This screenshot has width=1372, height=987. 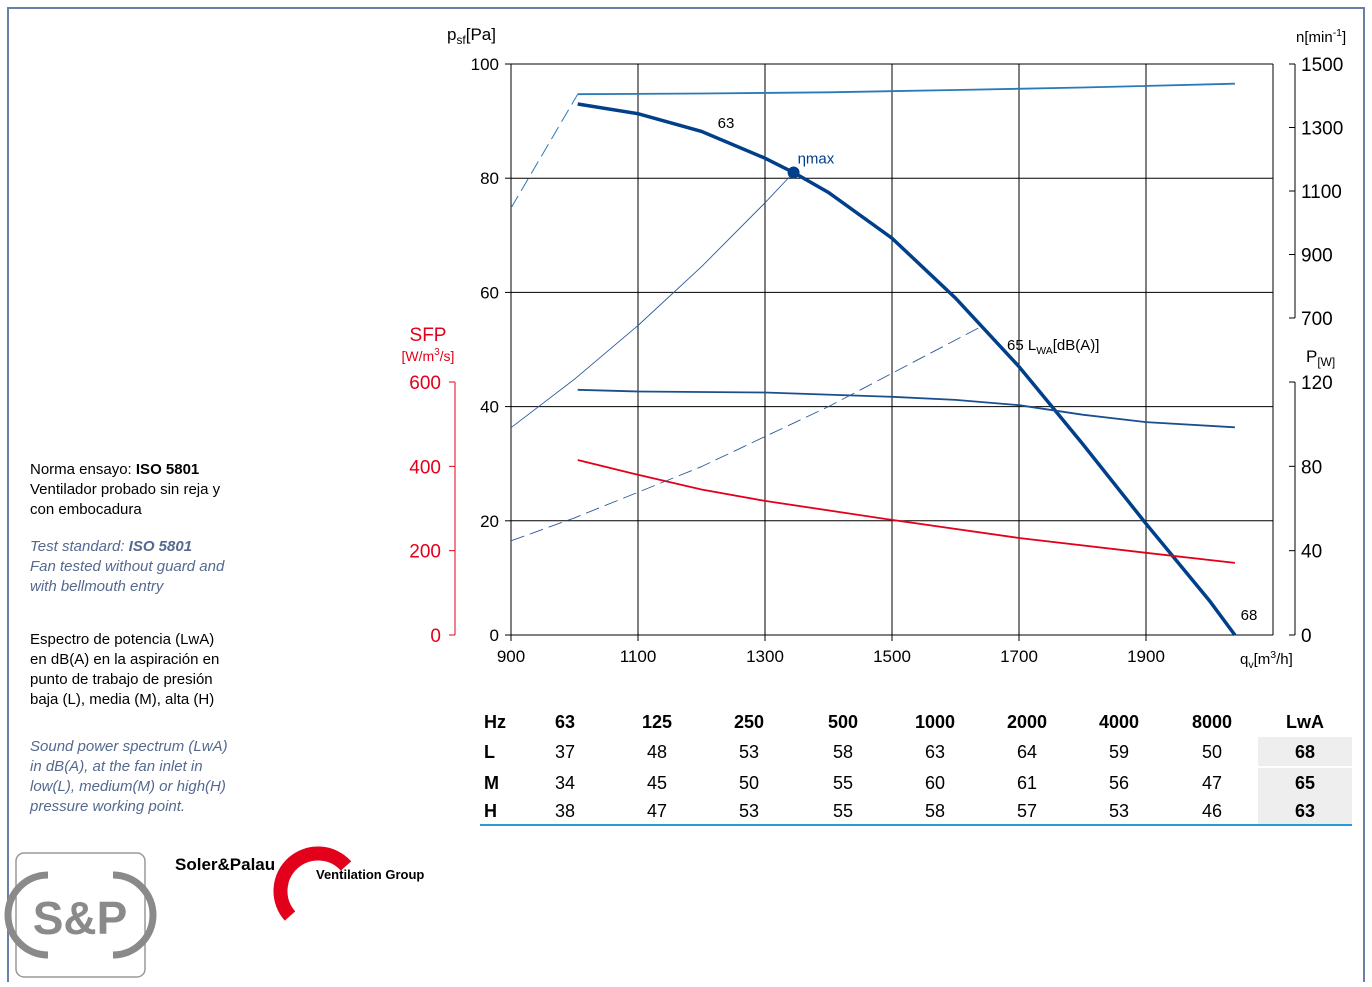 I want to click on note-line: punto de trabajo de presión, so click(x=121, y=679).